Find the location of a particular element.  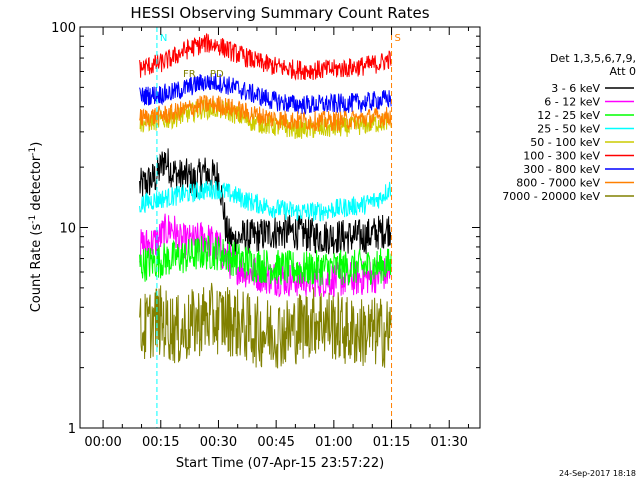

flag-label-PD: PD is located at coordinates (217, 74).